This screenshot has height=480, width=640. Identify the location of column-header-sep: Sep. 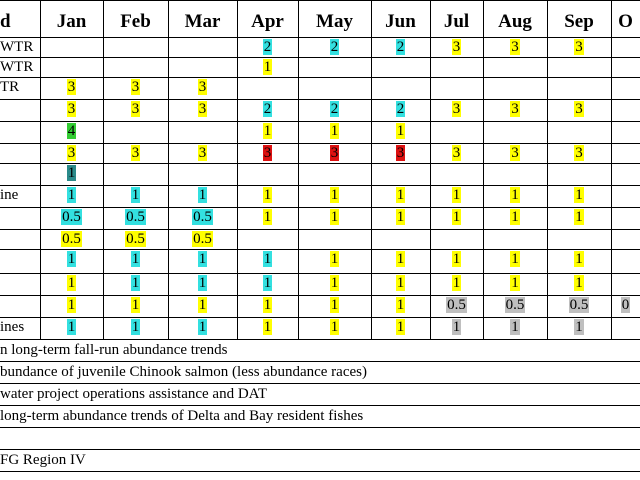
(579, 21).